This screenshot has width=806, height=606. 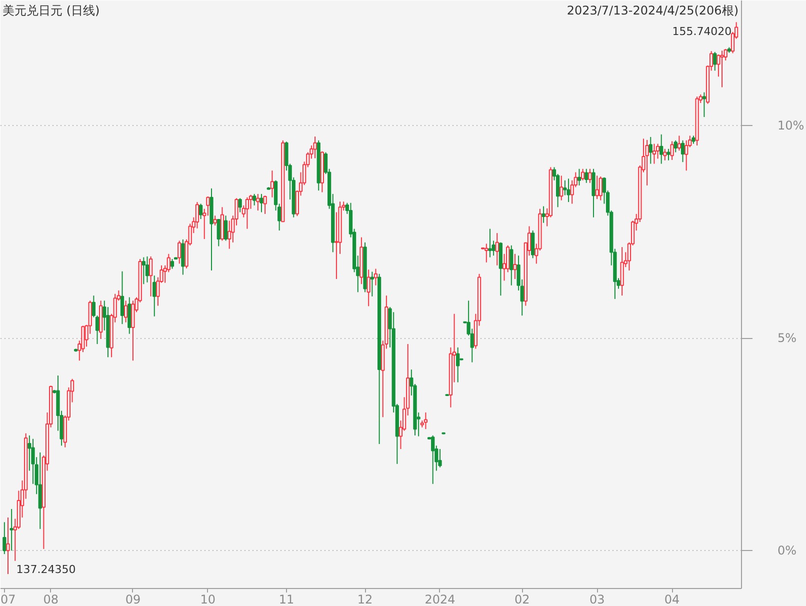 I want to click on x-tick-label: 04, so click(x=672, y=599).